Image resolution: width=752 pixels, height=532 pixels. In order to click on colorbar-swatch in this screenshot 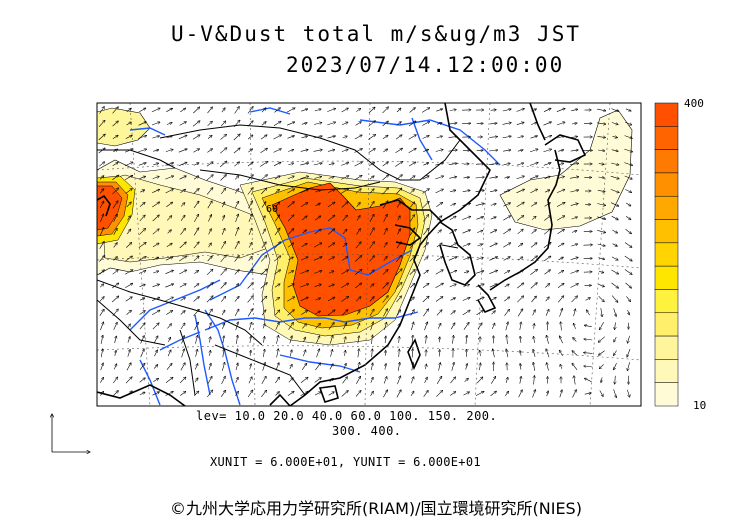, I will do `click(666, 254)`.